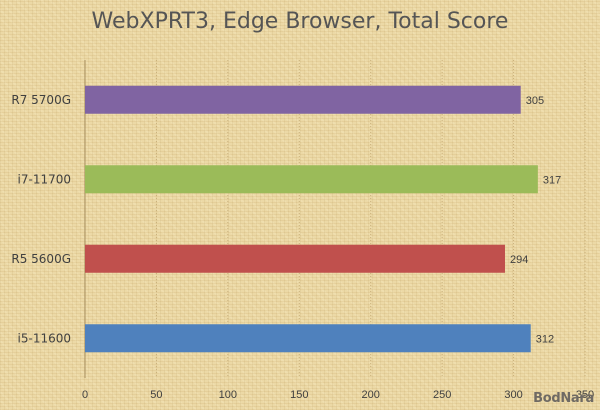 This screenshot has width=600, height=410. Describe the element at coordinates (552, 180) in the screenshot. I see `data-label: 317` at that location.